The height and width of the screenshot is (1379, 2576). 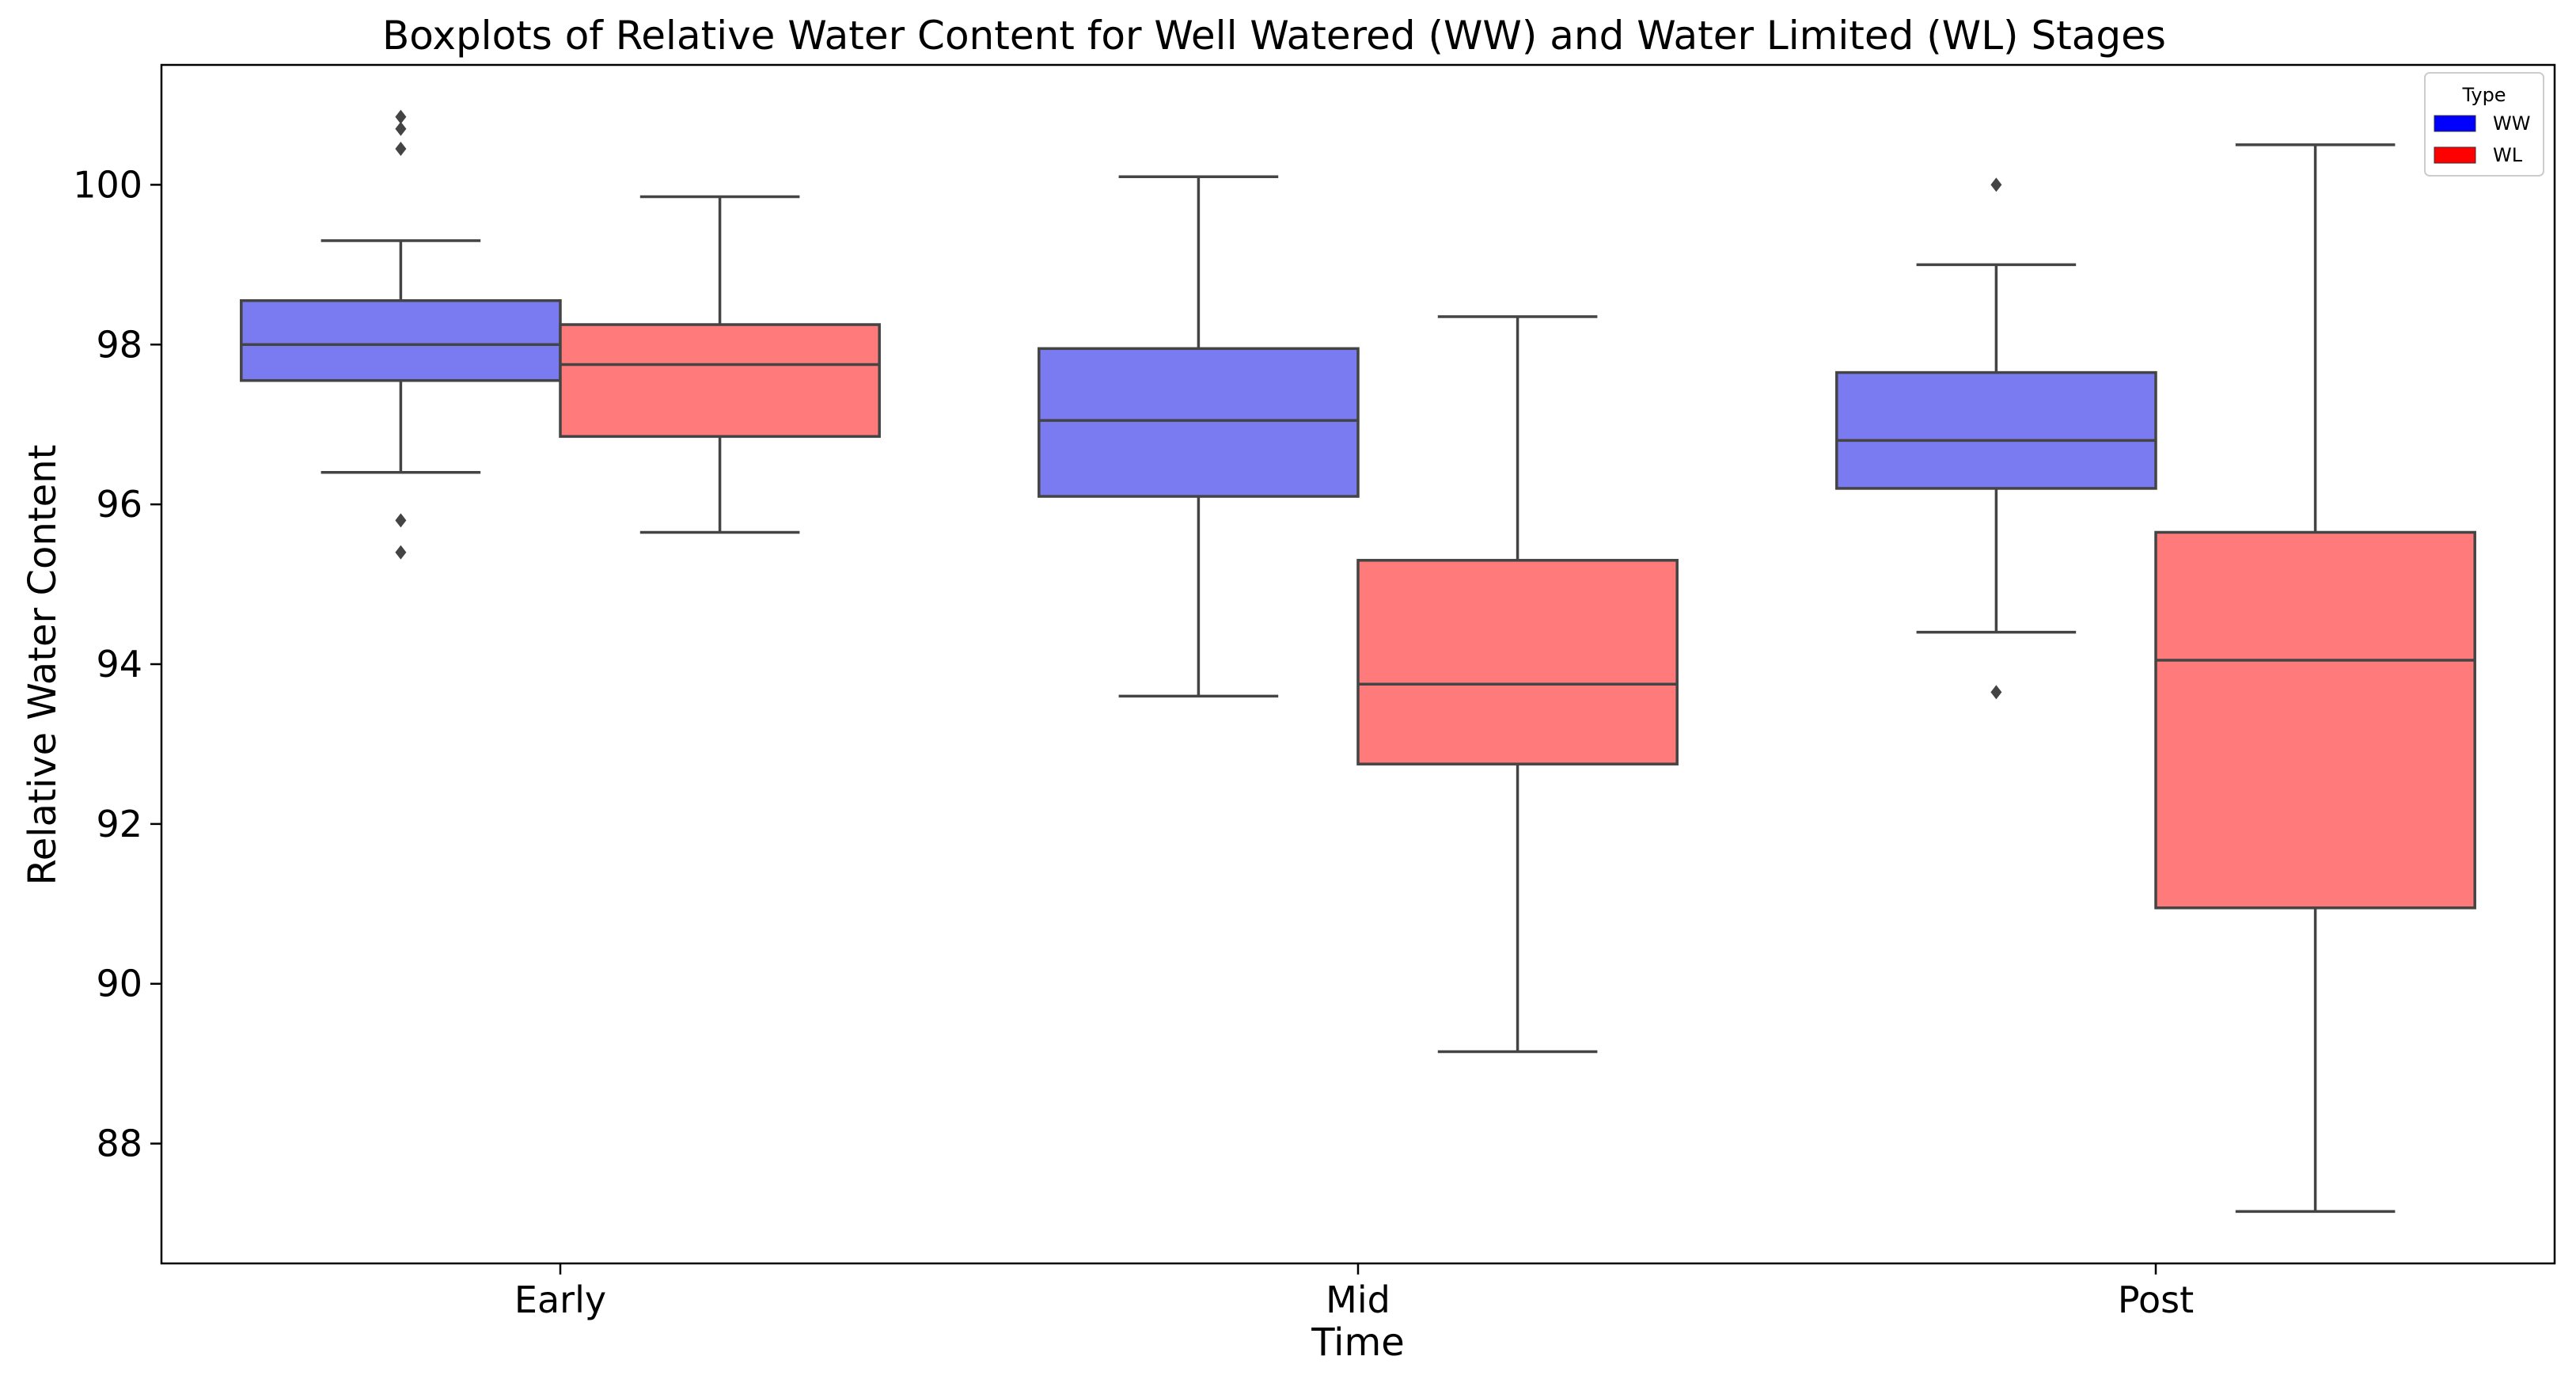 What do you see at coordinates (560, 1299) in the screenshot?
I see `x-tick-label: Early` at bounding box center [560, 1299].